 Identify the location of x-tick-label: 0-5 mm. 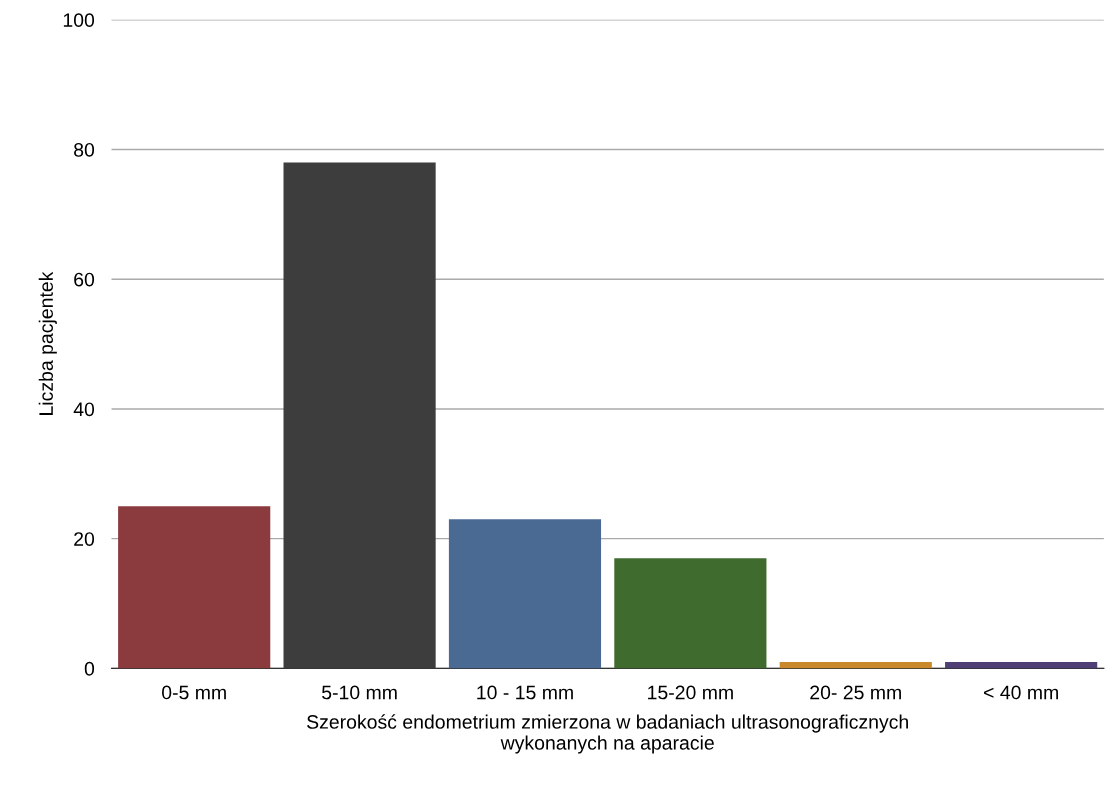
(194, 692).